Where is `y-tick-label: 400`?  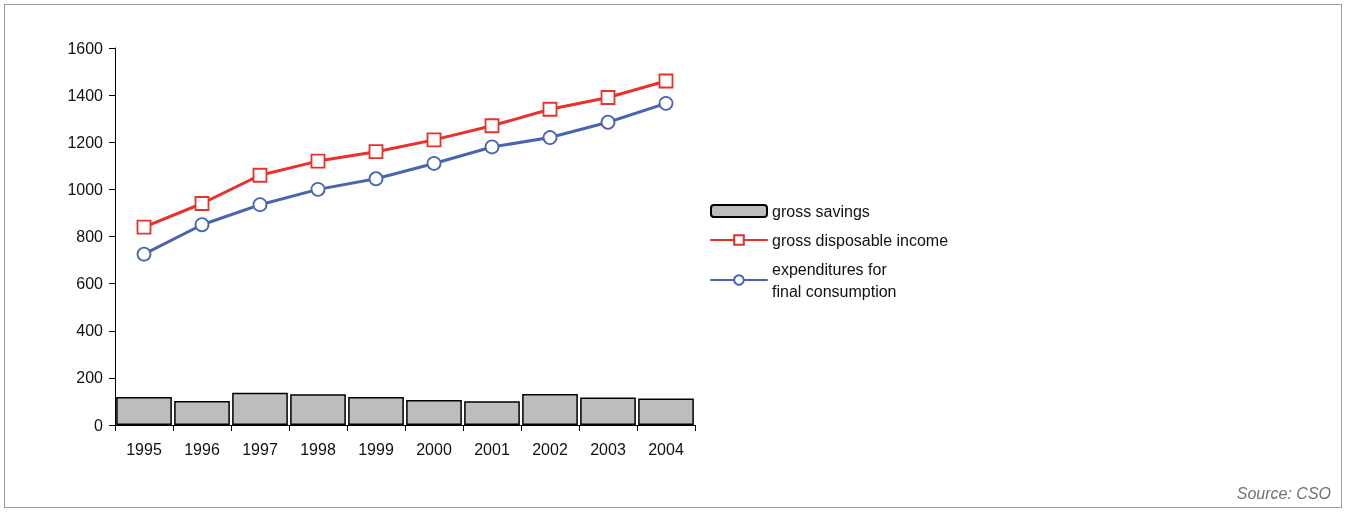
y-tick-label: 400 is located at coordinates (90, 331).